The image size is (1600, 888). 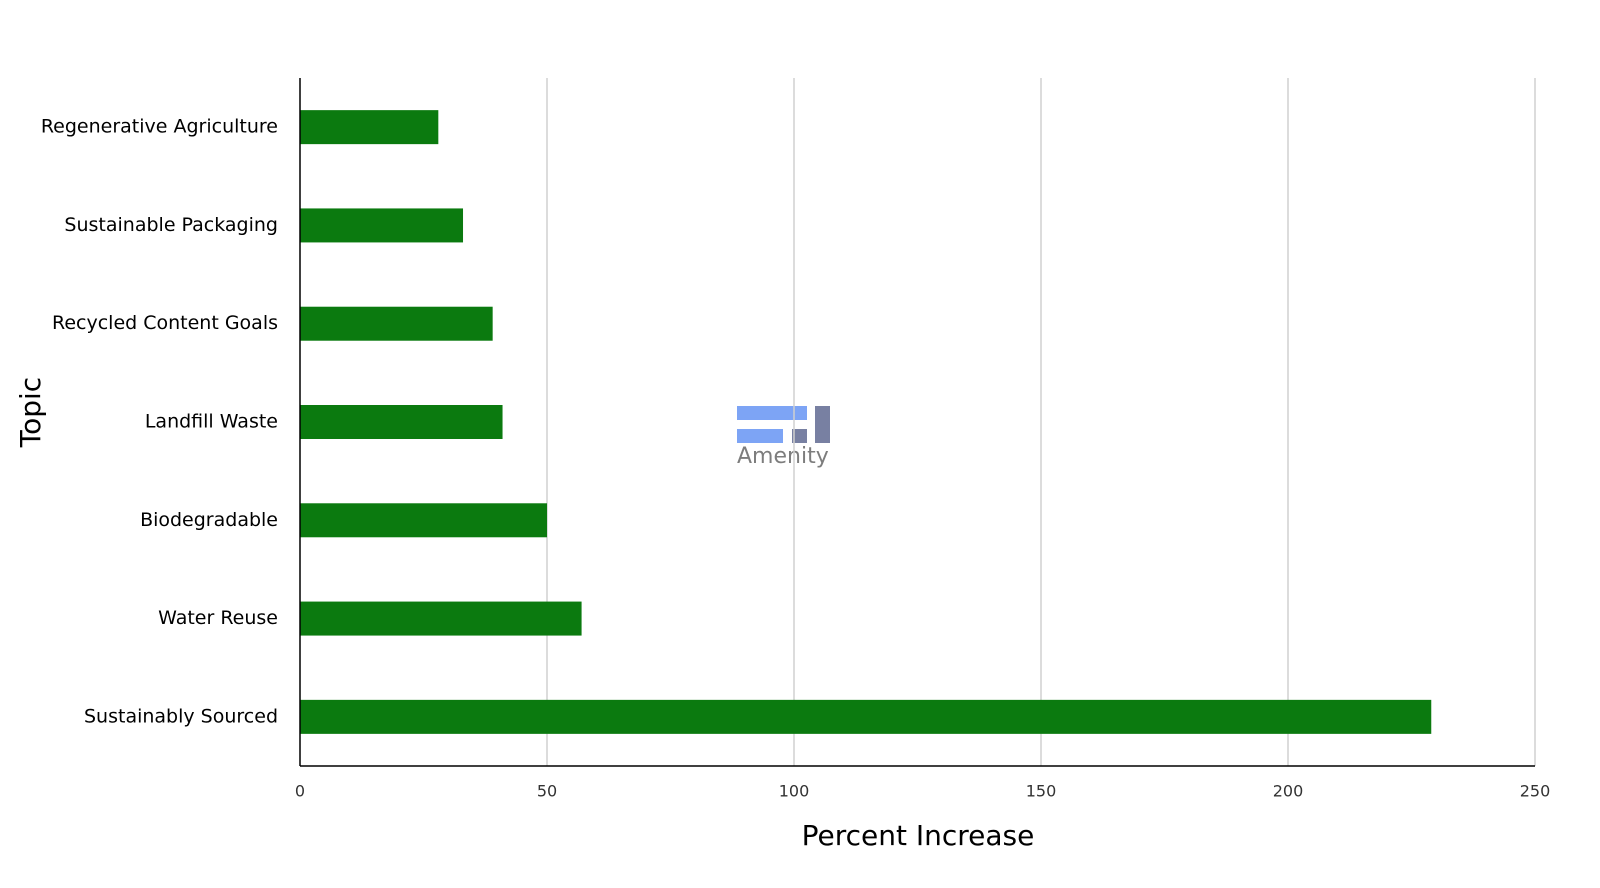 I want to click on y-tick-label: Biodegradable, so click(x=209, y=520).